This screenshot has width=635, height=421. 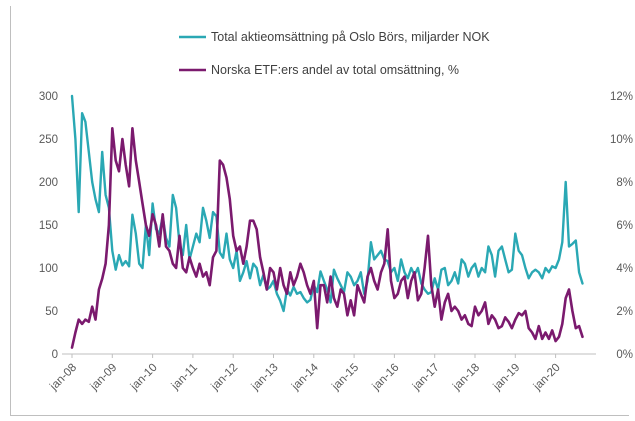 What do you see at coordinates (48, 226) in the screenshot?
I see `y-left-tick-label: 150` at bounding box center [48, 226].